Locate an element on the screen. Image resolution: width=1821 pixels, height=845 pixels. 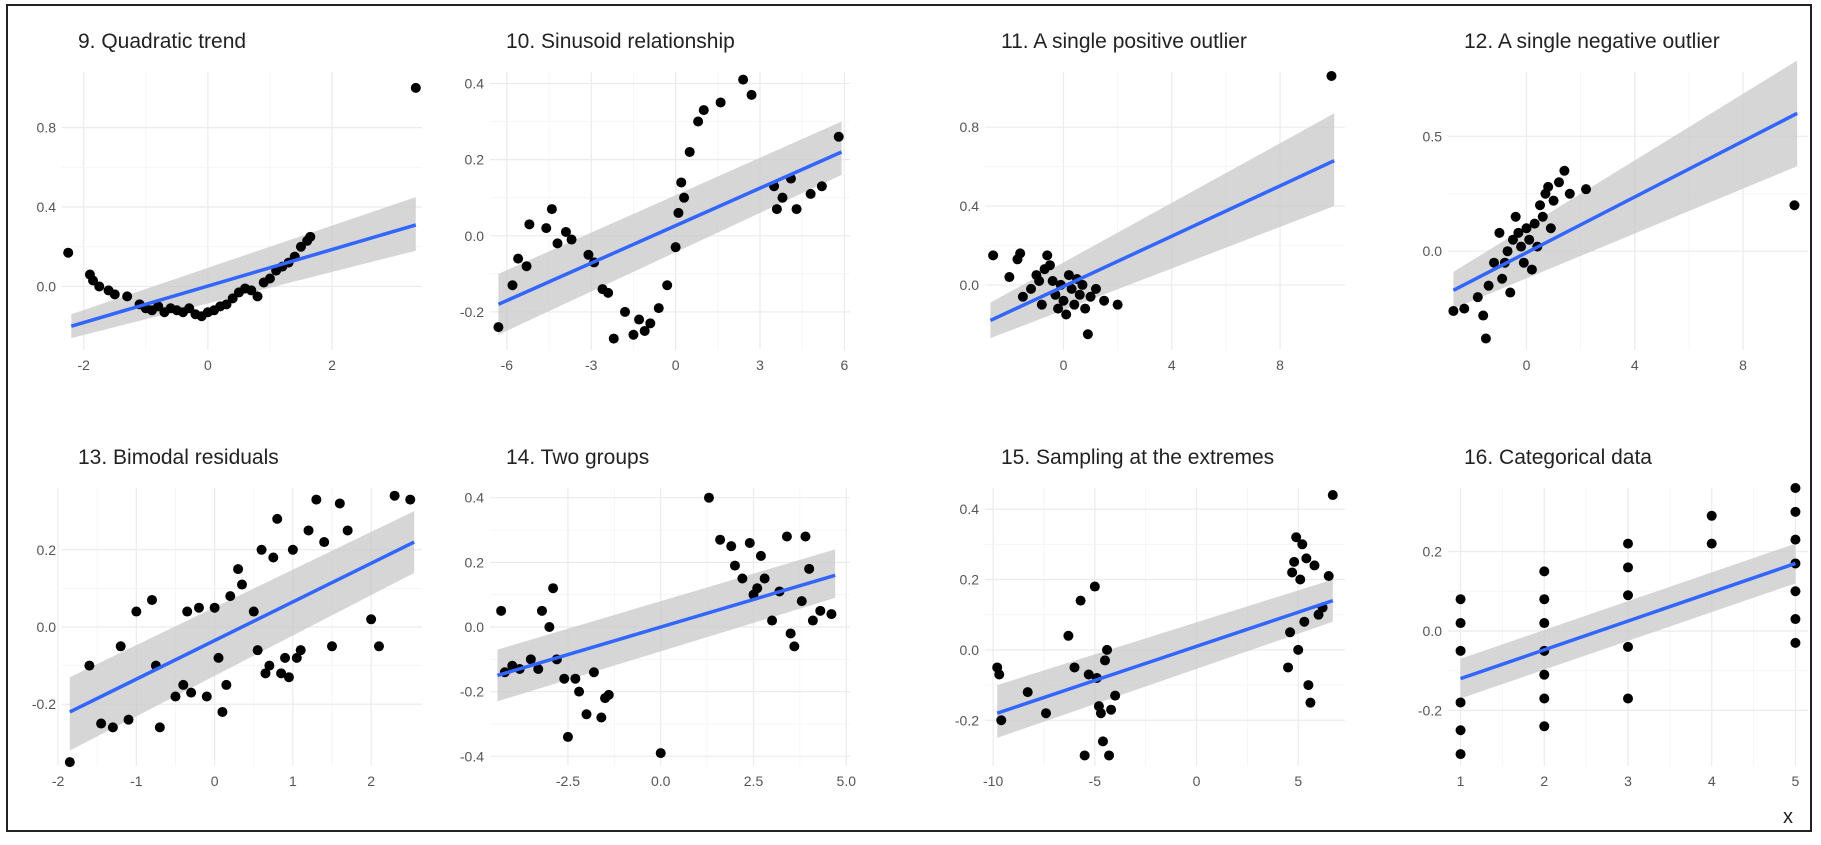
confidence-band is located at coordinates (1625, 184).